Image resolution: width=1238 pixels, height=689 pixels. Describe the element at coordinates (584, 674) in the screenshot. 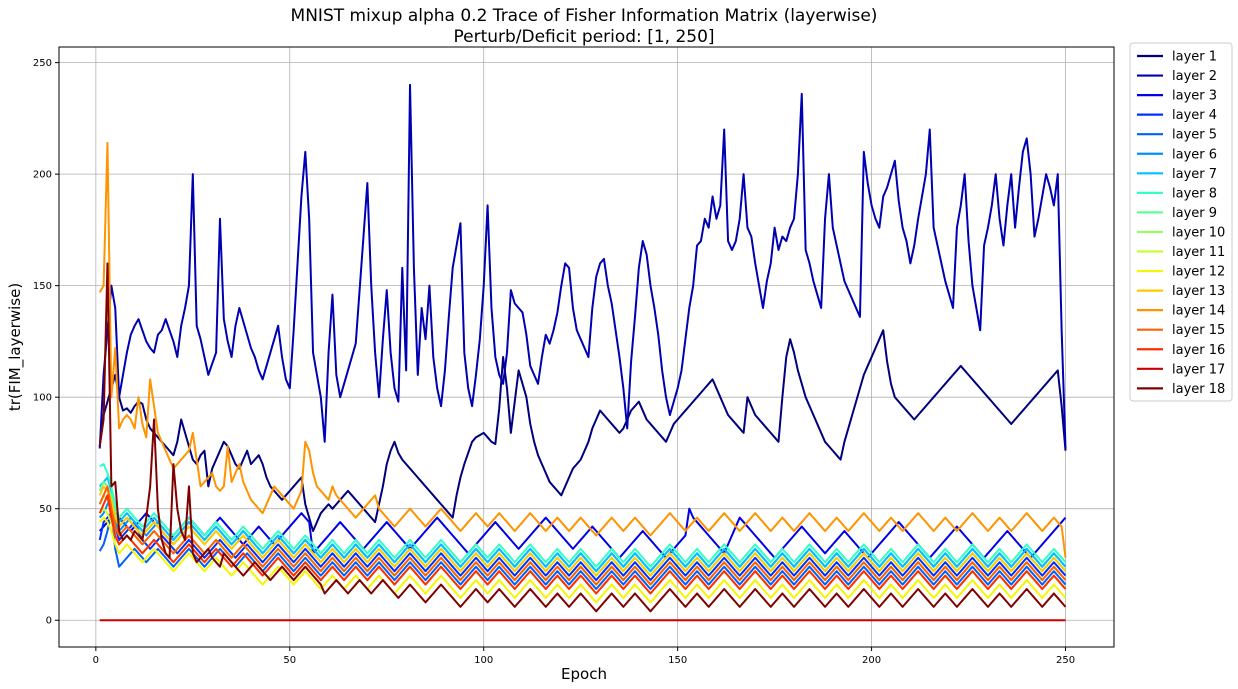

I see `x-axis-label: Epoch` at that location.